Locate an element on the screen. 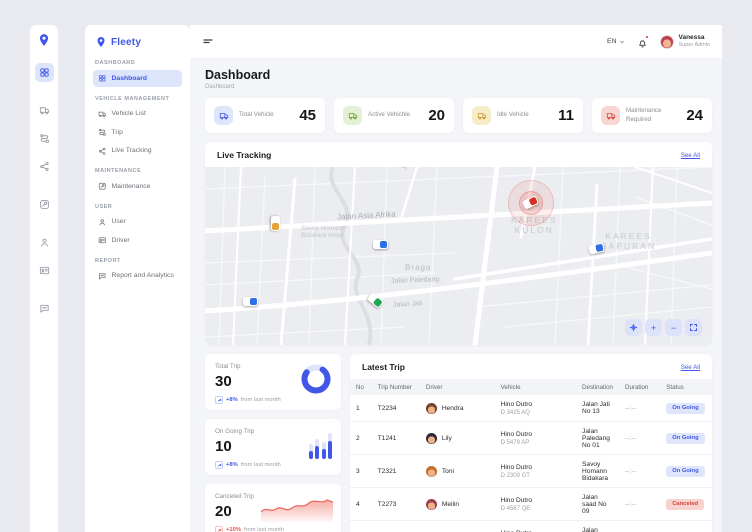 This screenshot has width=752, height=532. col-no: No is located at coordinates (361, 387).